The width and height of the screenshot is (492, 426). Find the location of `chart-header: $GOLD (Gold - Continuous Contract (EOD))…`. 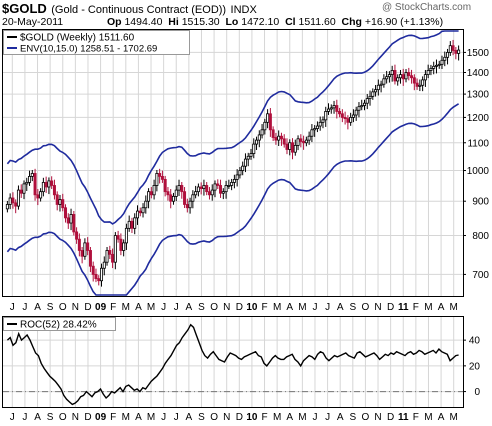

chart-header: $GOLD (Gold - Continuous Contract (EOD))… is located at coordinates (129, 8).